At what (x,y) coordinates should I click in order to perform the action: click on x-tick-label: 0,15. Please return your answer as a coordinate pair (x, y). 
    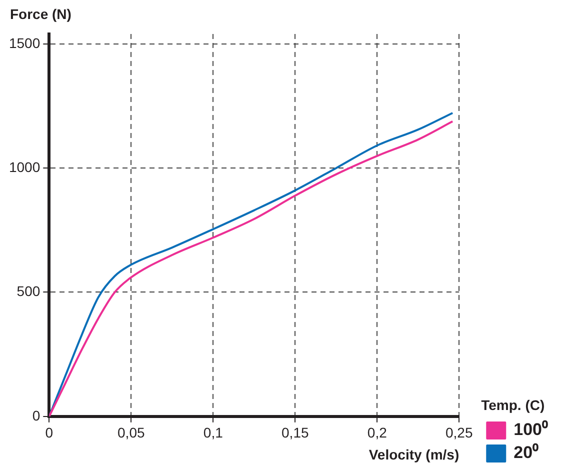
    Looking at the image, I should click on (295, 432).